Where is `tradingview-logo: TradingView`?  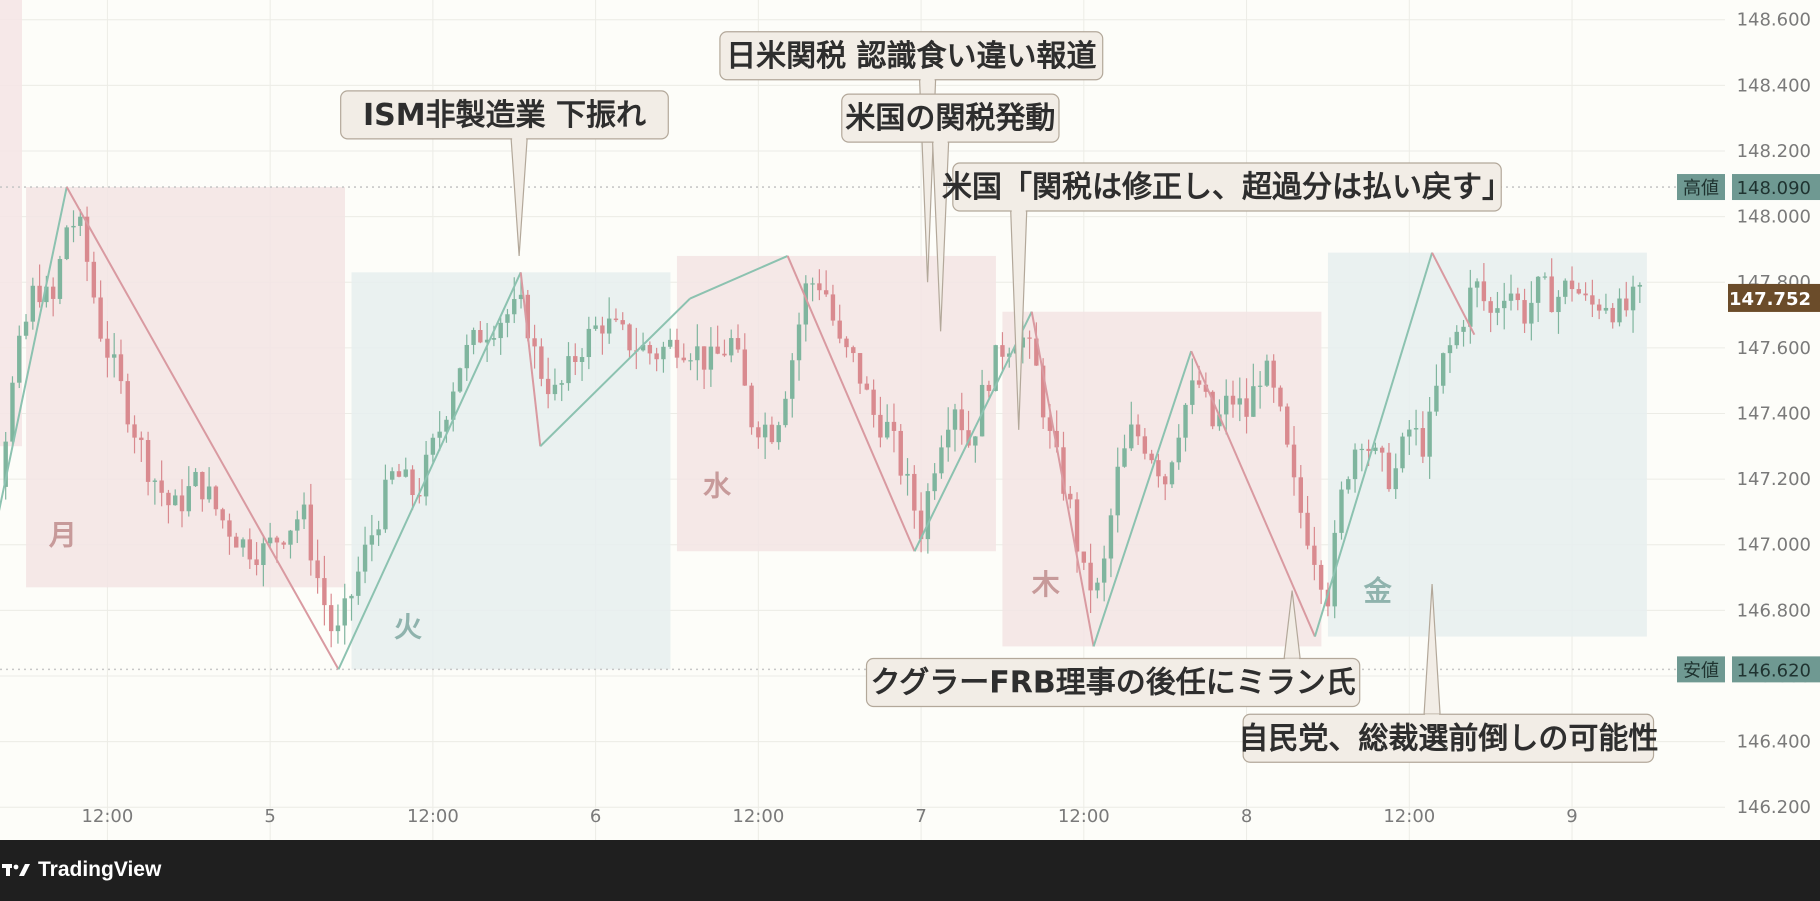
tradingview-logo: TradingView is located at coordinates (81, 870).